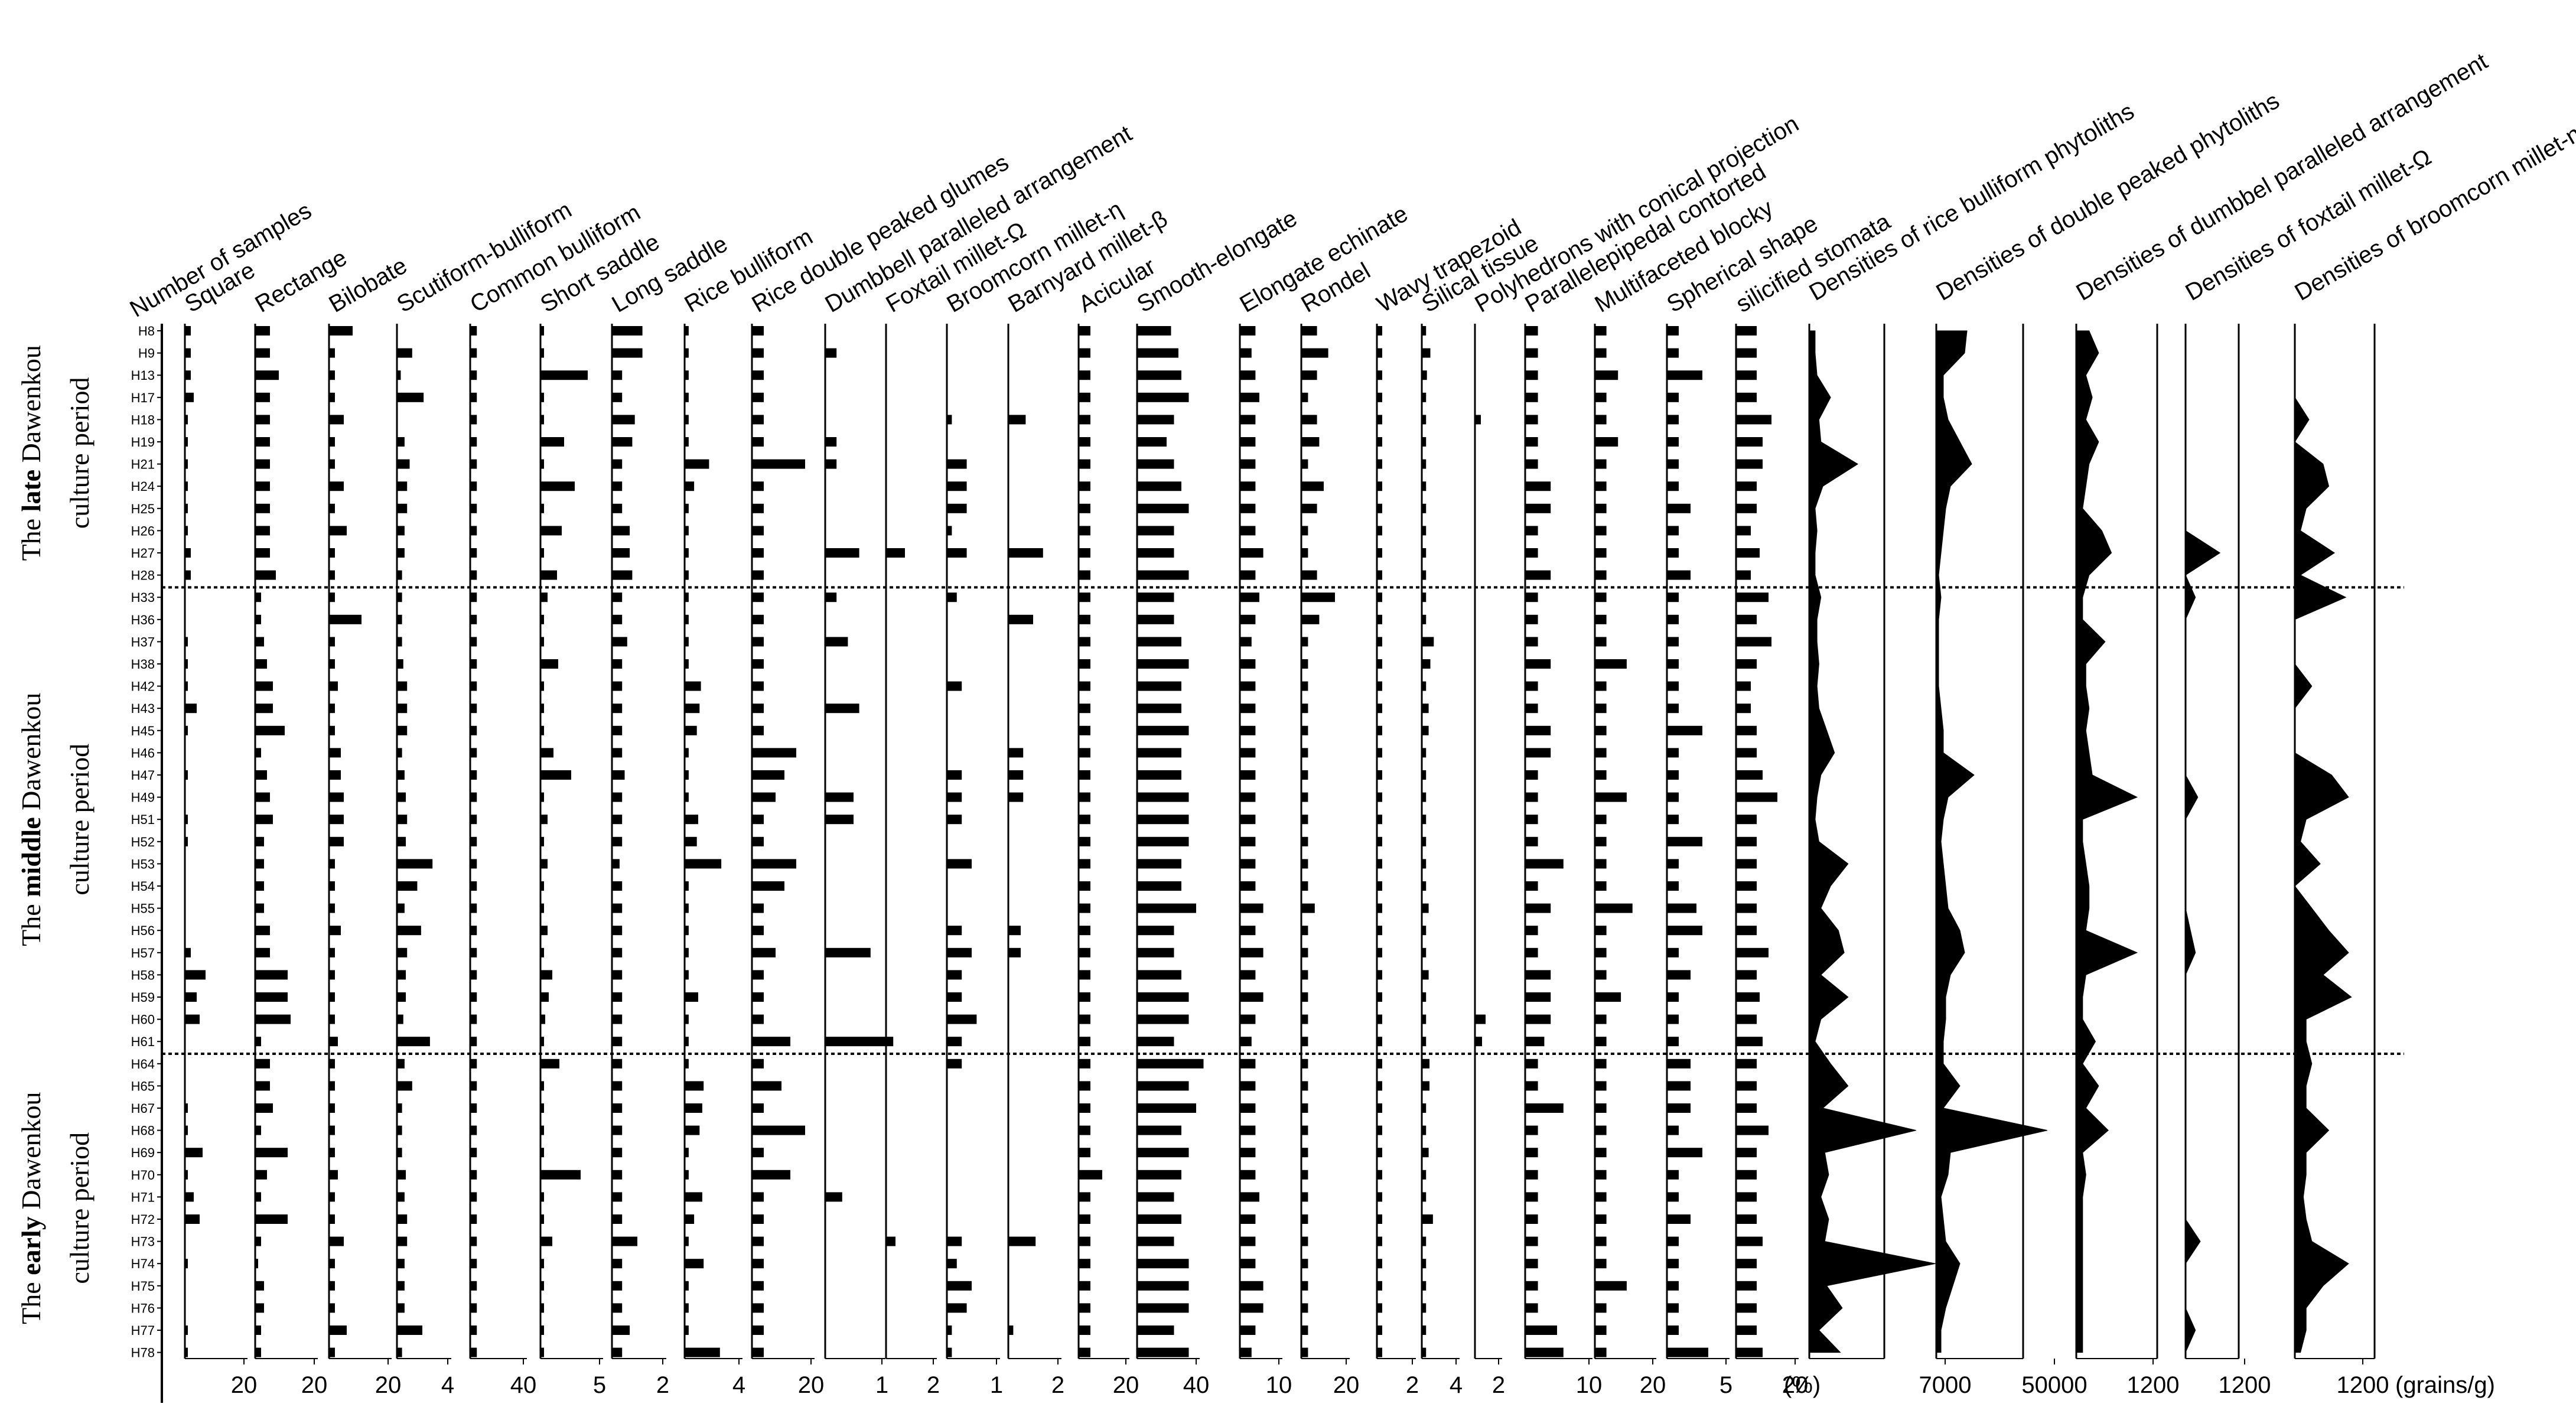  What do you see at coordinates (143, 998) in the screenshot?
I see `sample-label: H59` at bounding box center [143, 998].